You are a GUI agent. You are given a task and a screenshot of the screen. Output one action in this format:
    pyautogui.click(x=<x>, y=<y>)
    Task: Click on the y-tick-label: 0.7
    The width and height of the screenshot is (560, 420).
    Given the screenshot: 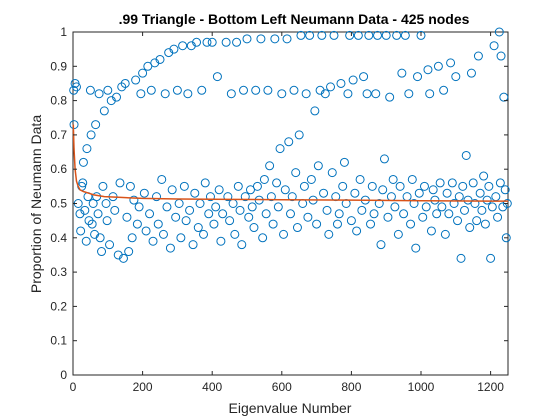 What is the action you would take?
    pyautogui.click(x=58, y=135)
    